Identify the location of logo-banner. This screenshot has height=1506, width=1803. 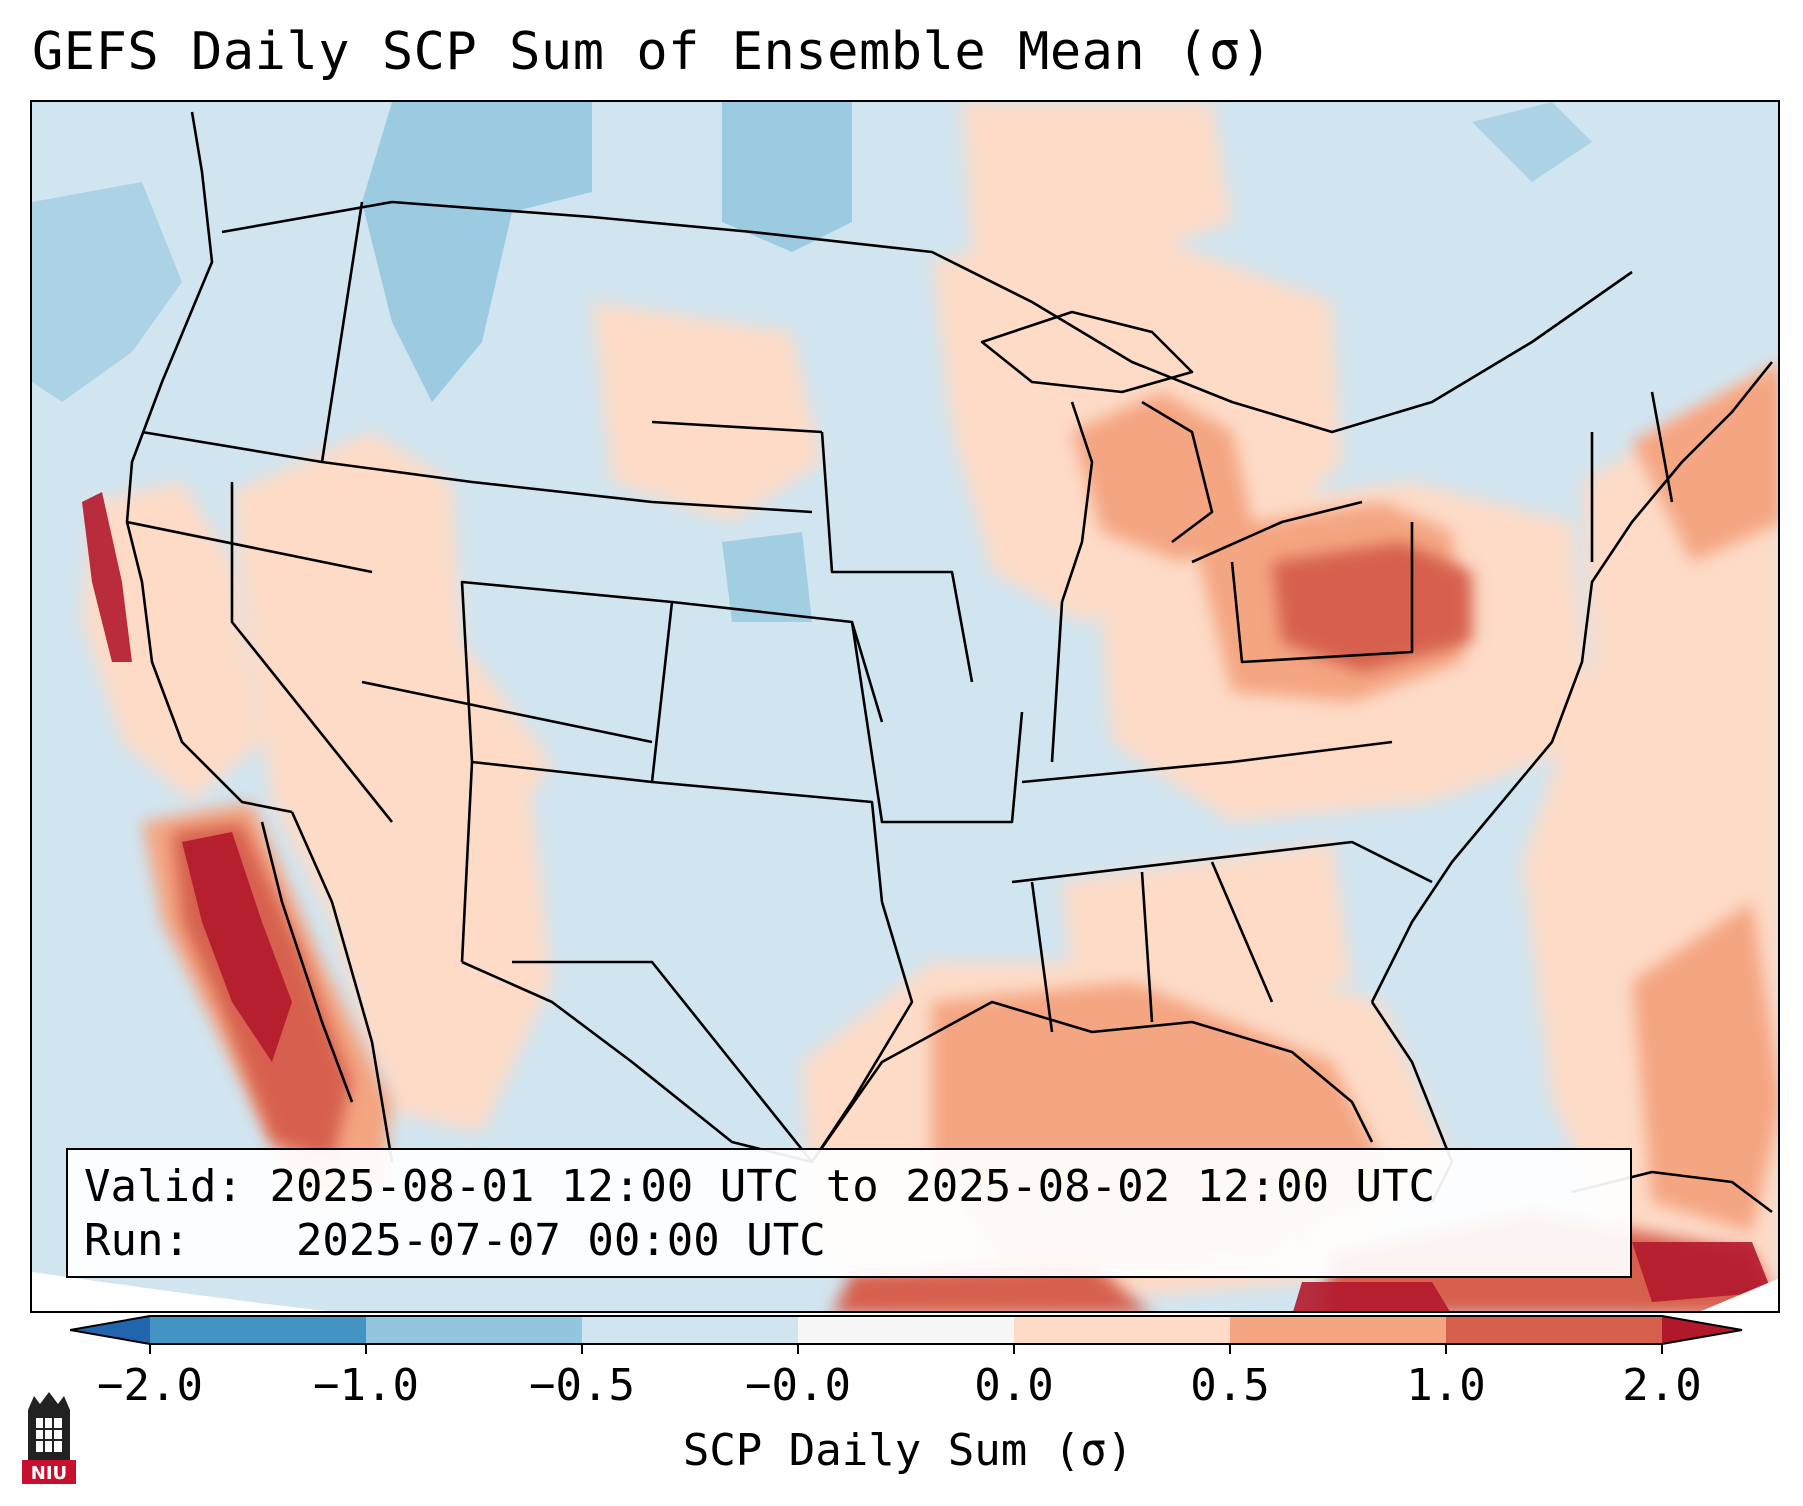
(49, 1472).